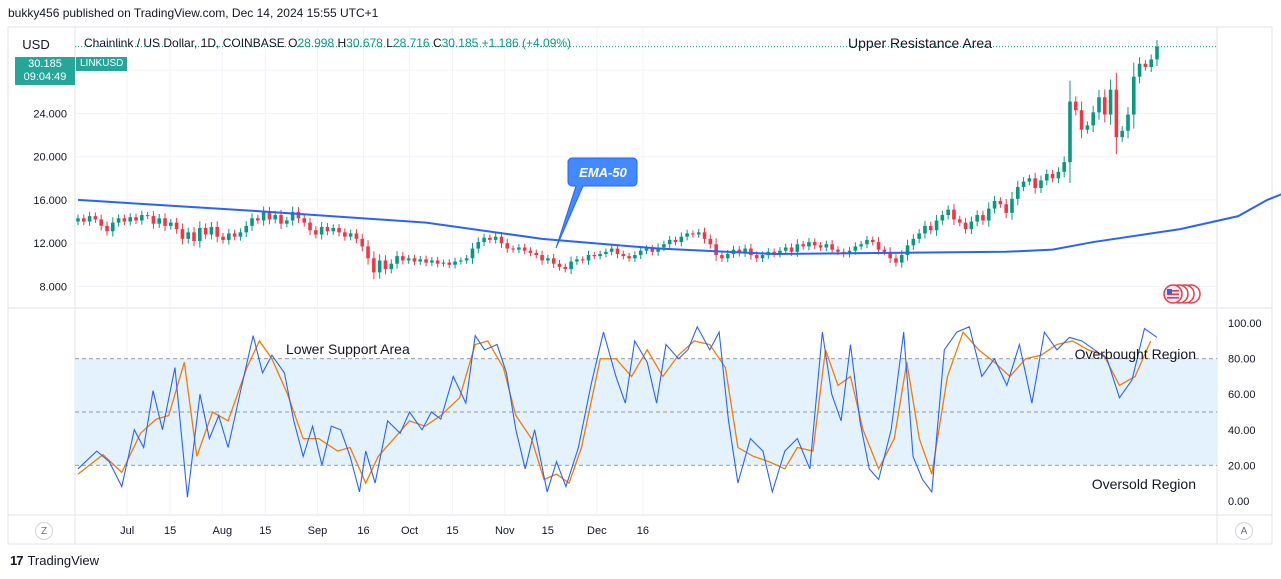 The height and width of the screenshot is (579, 1281). I want to click on us-flag-events-icon, so click(1181, 294).